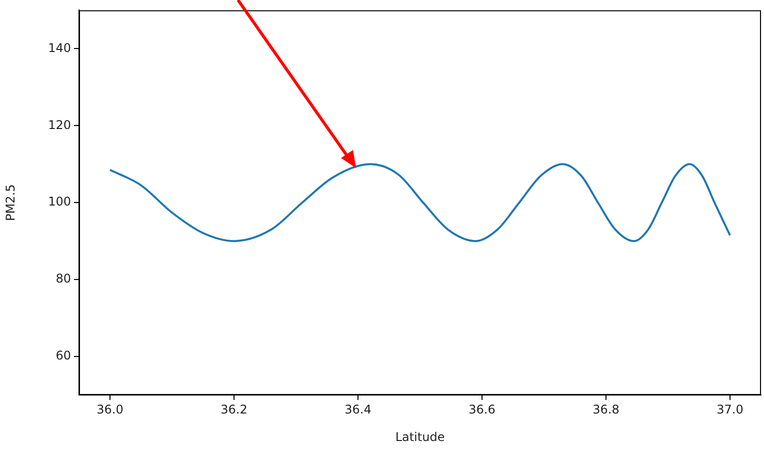 Image resolution: width=764 pixels, height=449 pixels. What do you see at coordinates (730, 409) in the screenshot?
I see `x-tick-label: 37.0` at bounding box center [730, 409].